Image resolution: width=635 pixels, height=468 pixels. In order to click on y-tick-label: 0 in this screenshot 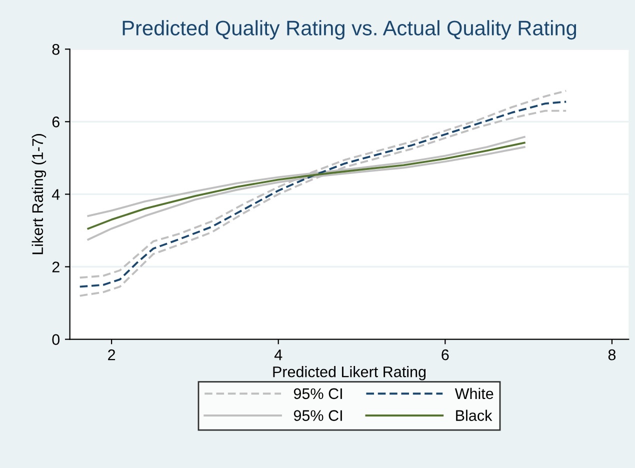, I will do `click(56, 339)`.